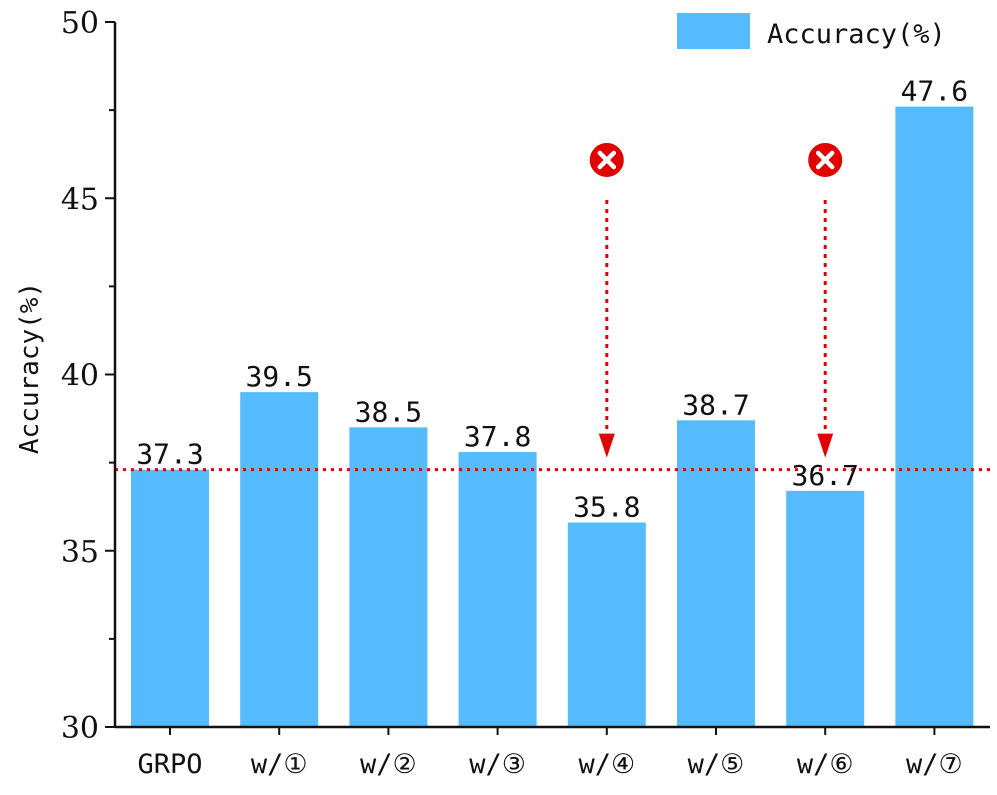 This screenshot has height=795, width=997. What do you see at coordinates (716, 299) in the screenshot?
I see `marker-layer` at bounding box center [716, 299].